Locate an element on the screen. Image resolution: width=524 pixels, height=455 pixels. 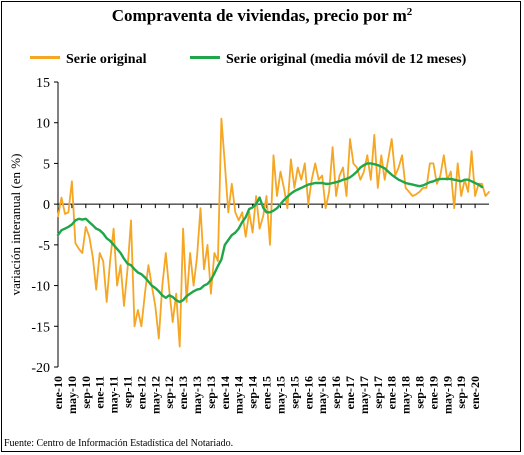
y-tick-label: 15 is located at coordinates (43, 83).